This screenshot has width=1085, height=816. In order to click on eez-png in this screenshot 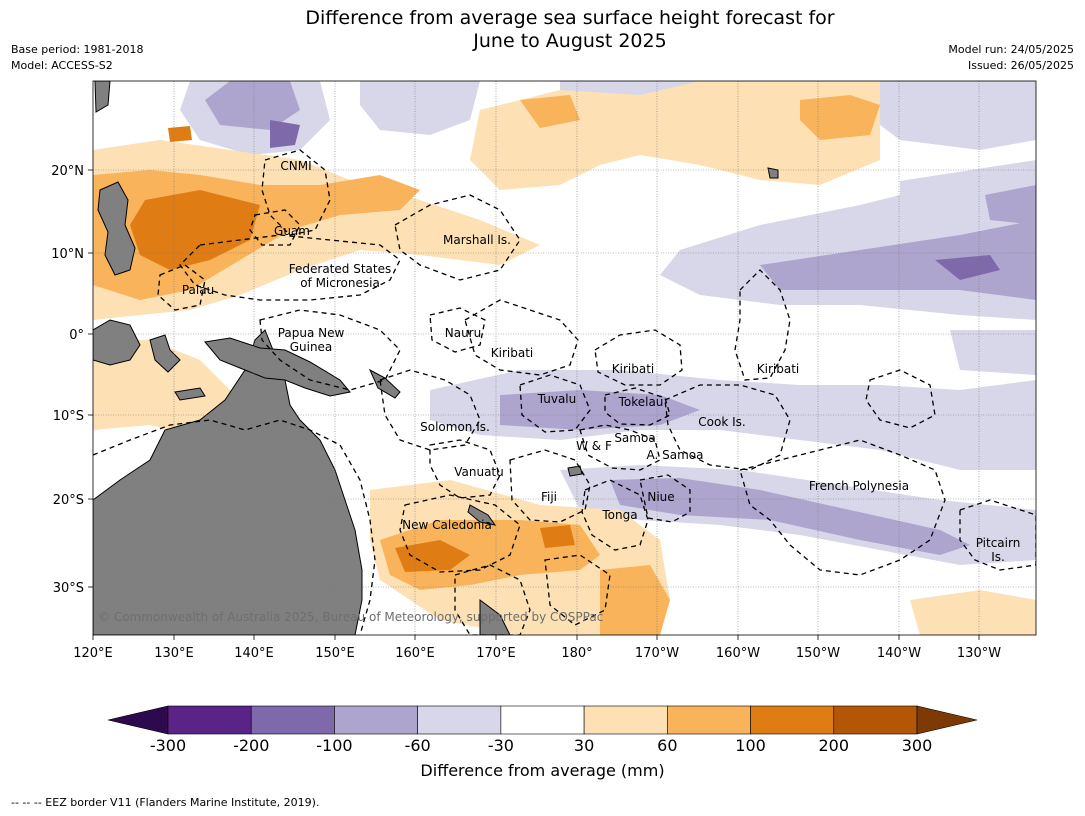, I will do `click(330, 350)`.